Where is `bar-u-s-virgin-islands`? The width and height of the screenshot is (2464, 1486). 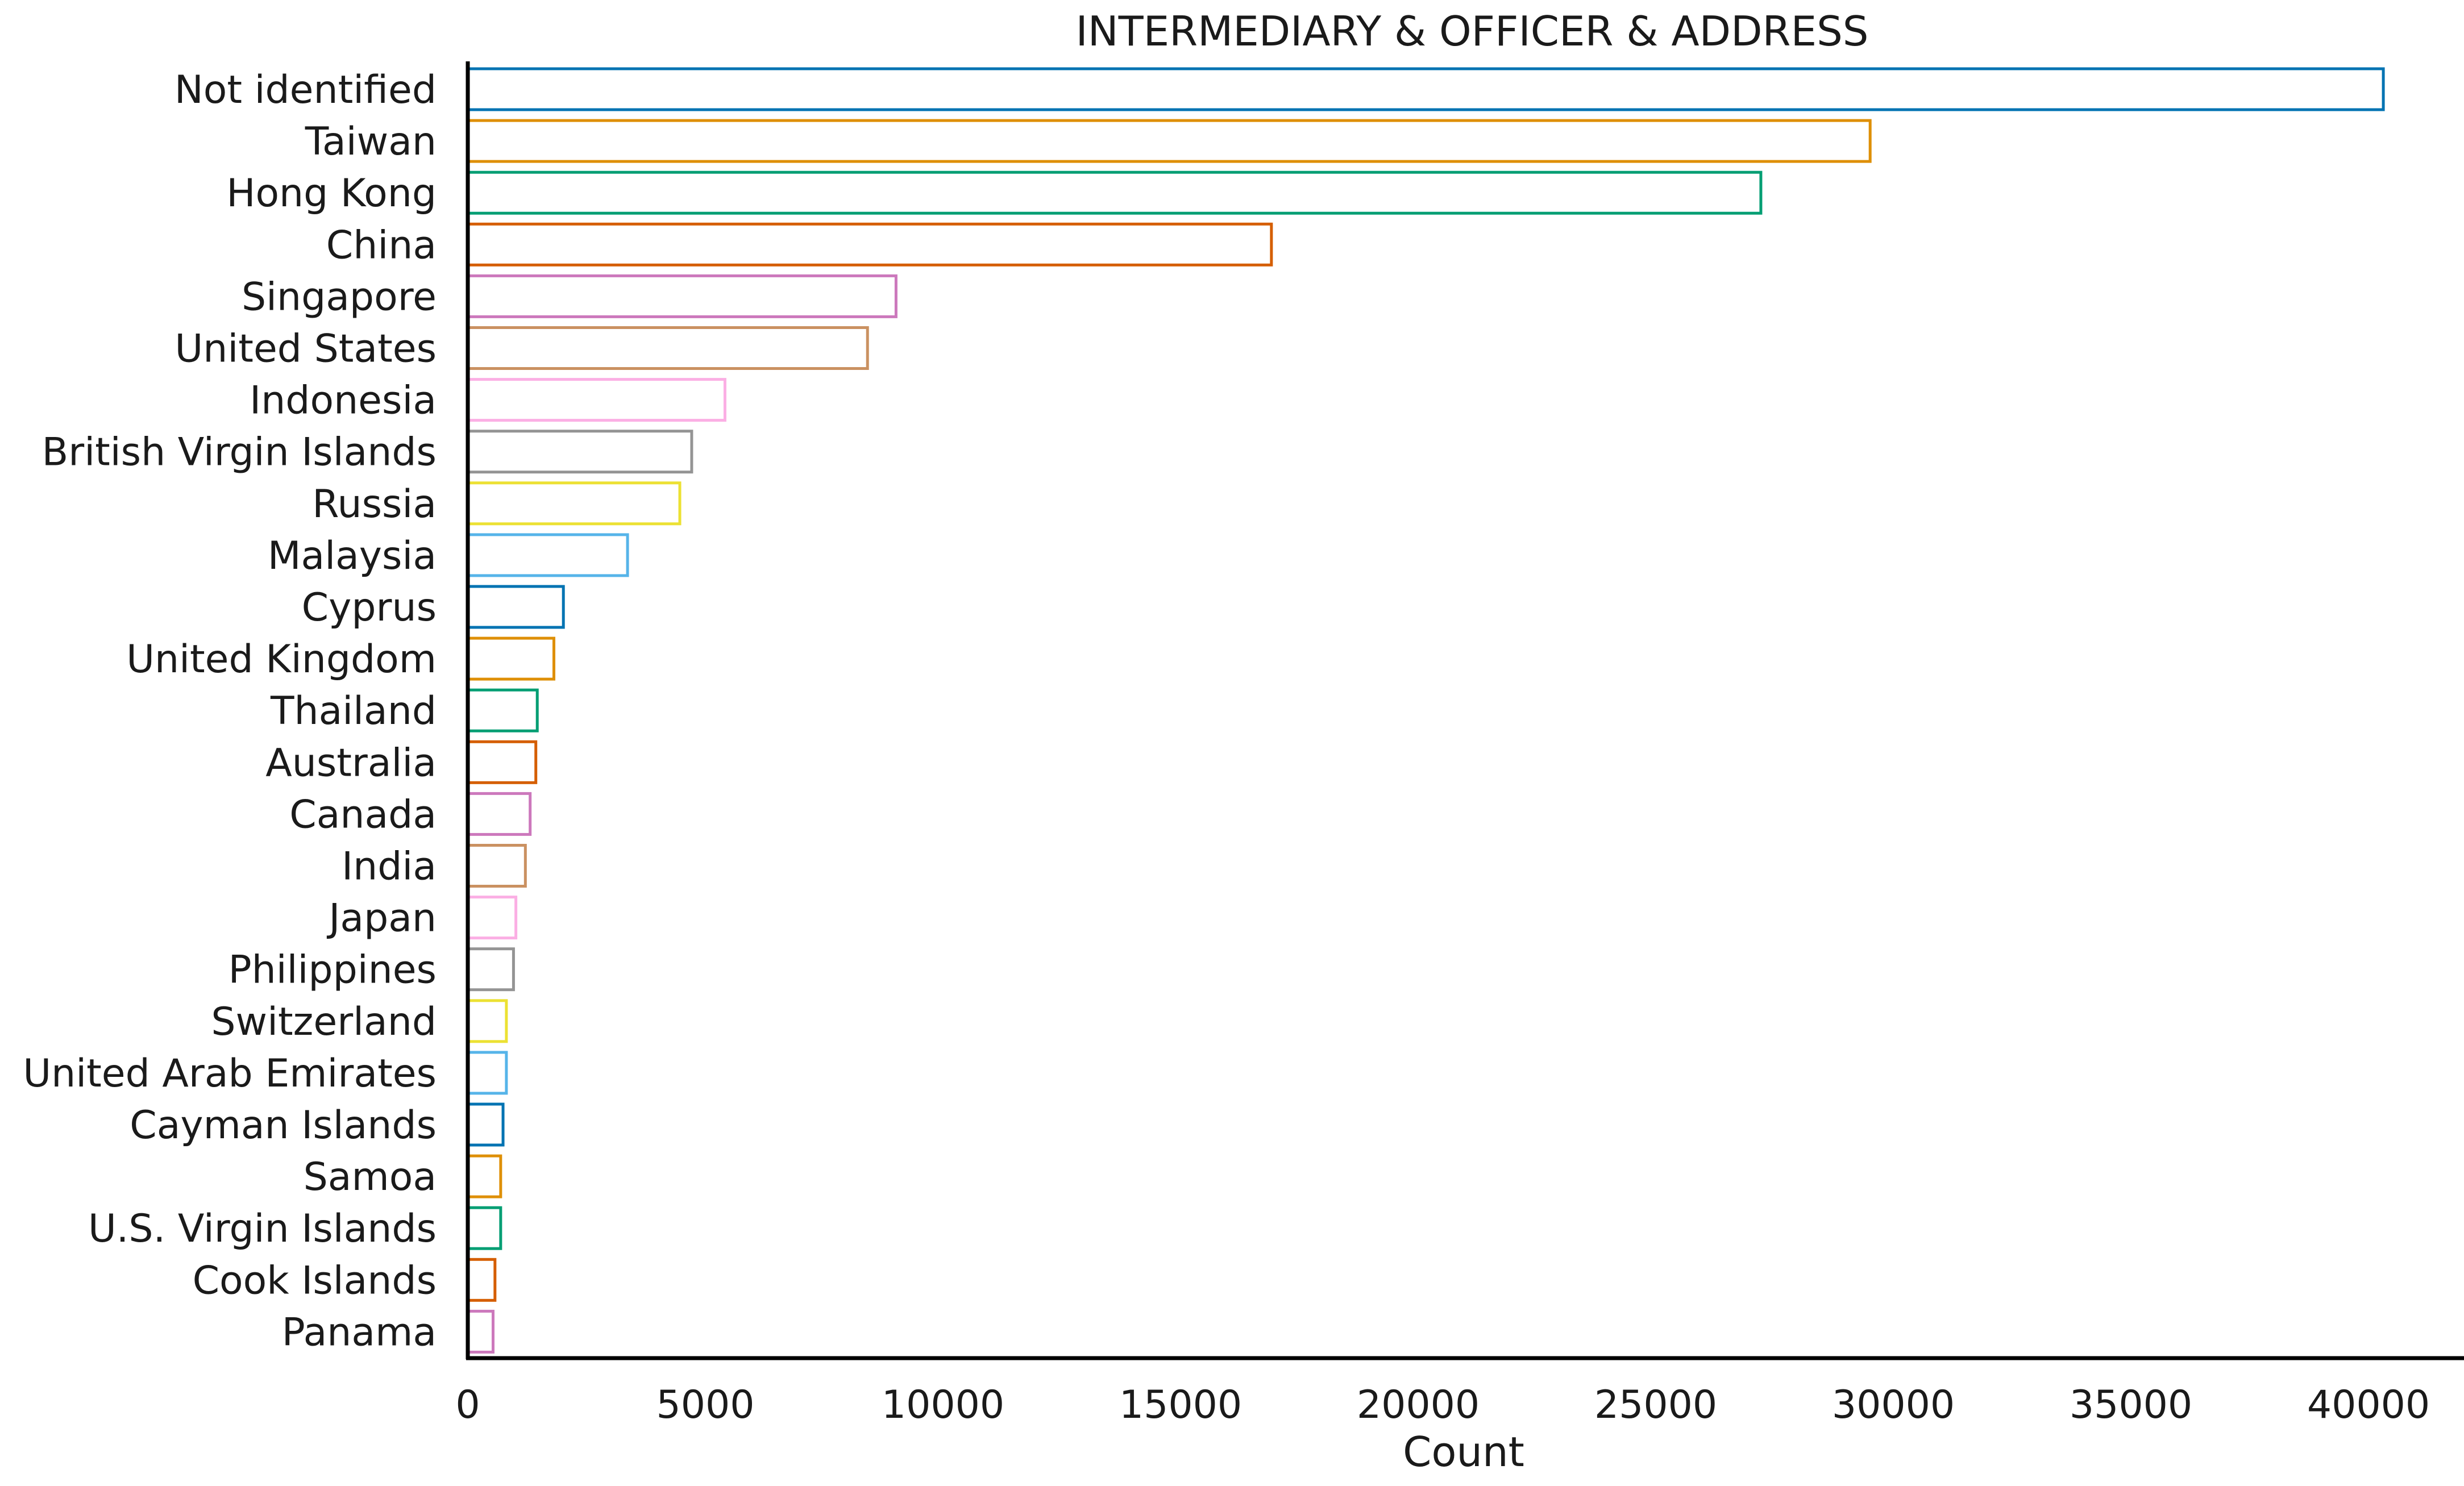 bar-u-s-virgin-islands is located at coordinates (484, 1228).